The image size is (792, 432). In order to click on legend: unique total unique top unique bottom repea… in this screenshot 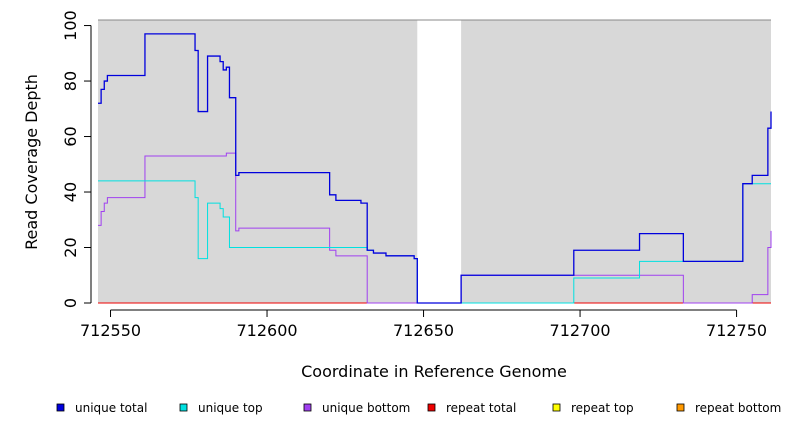, I will do `click(418, 408)`.